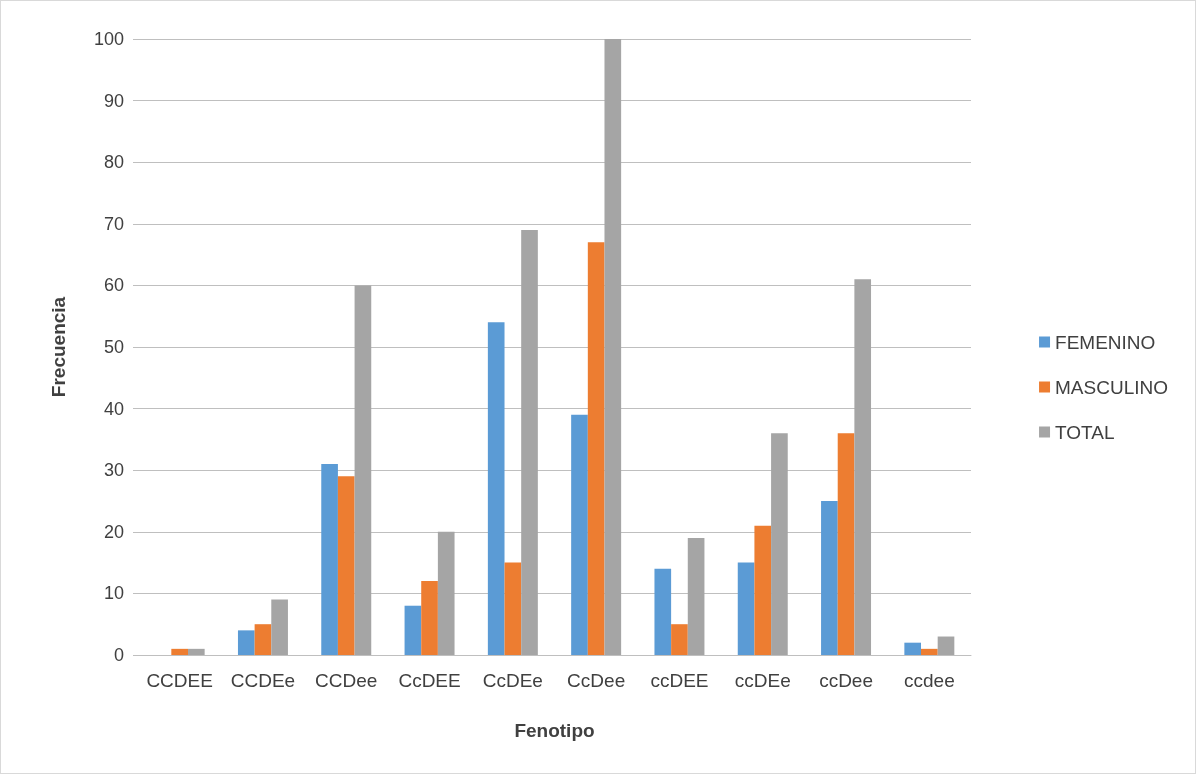 Image resolution: width=1196 pixels, height=774 pixels. What do you see at coordinates (108, 39) in the screenshot?
I see `y-tick-label: 100` at bounding box center [108, 39].